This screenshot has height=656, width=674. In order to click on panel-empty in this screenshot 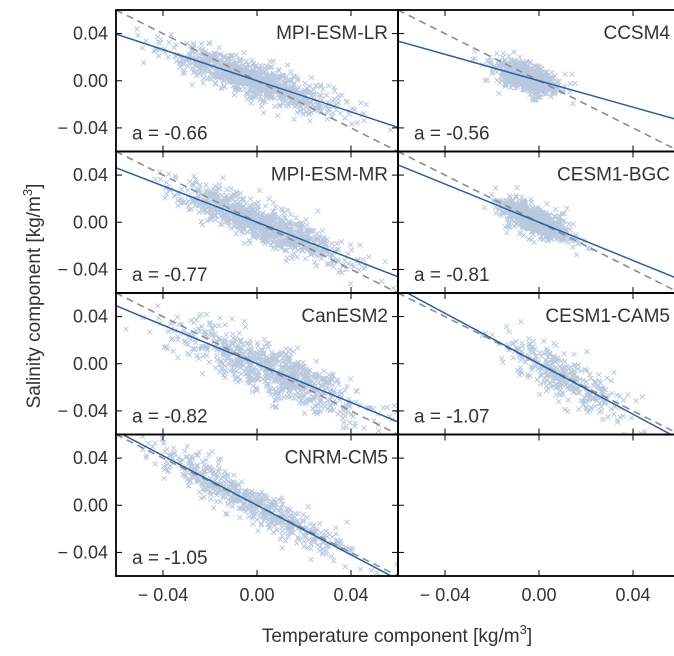, I will do `click(535, 505)`.